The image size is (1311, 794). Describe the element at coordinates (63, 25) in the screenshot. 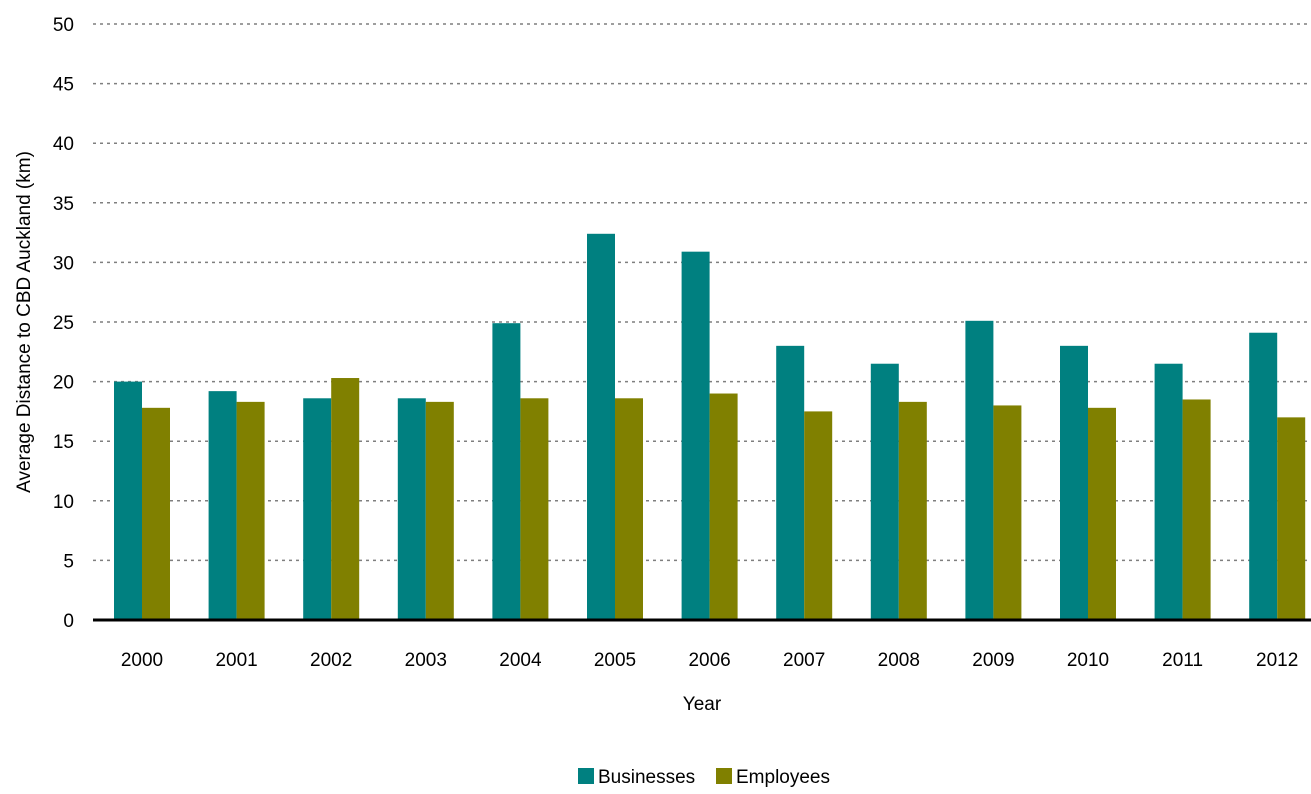

I see `y-tick-label: 50` at that location.